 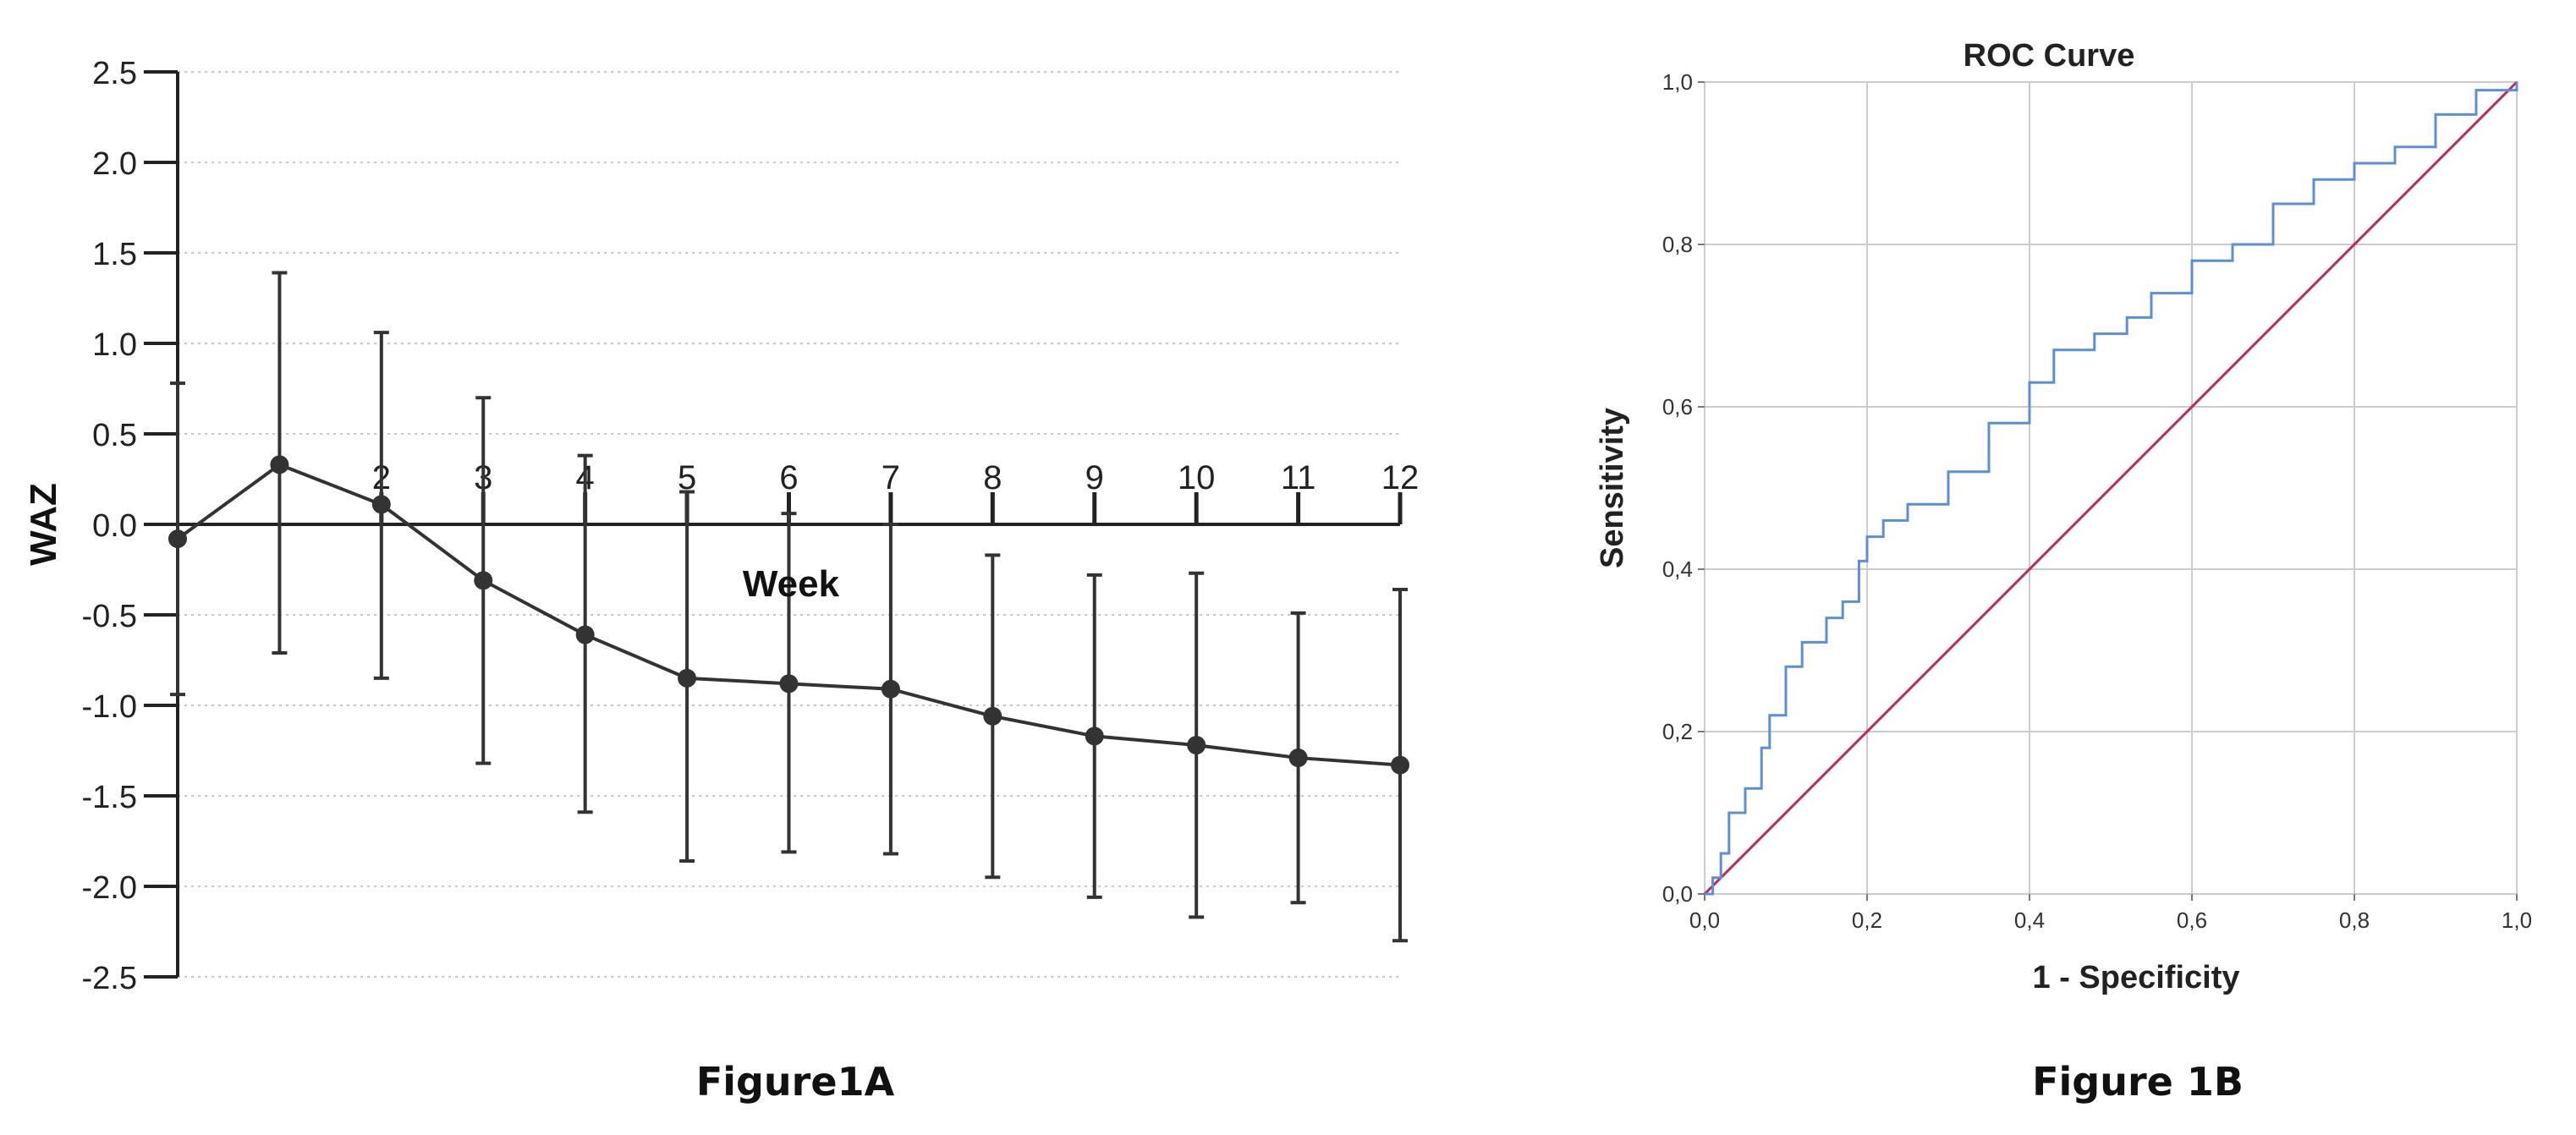 What do you see at coordinates (891, 478) in the screenshot?
I see `chart-1a-x-tick-label: 7` at bounding box center [891, 478].